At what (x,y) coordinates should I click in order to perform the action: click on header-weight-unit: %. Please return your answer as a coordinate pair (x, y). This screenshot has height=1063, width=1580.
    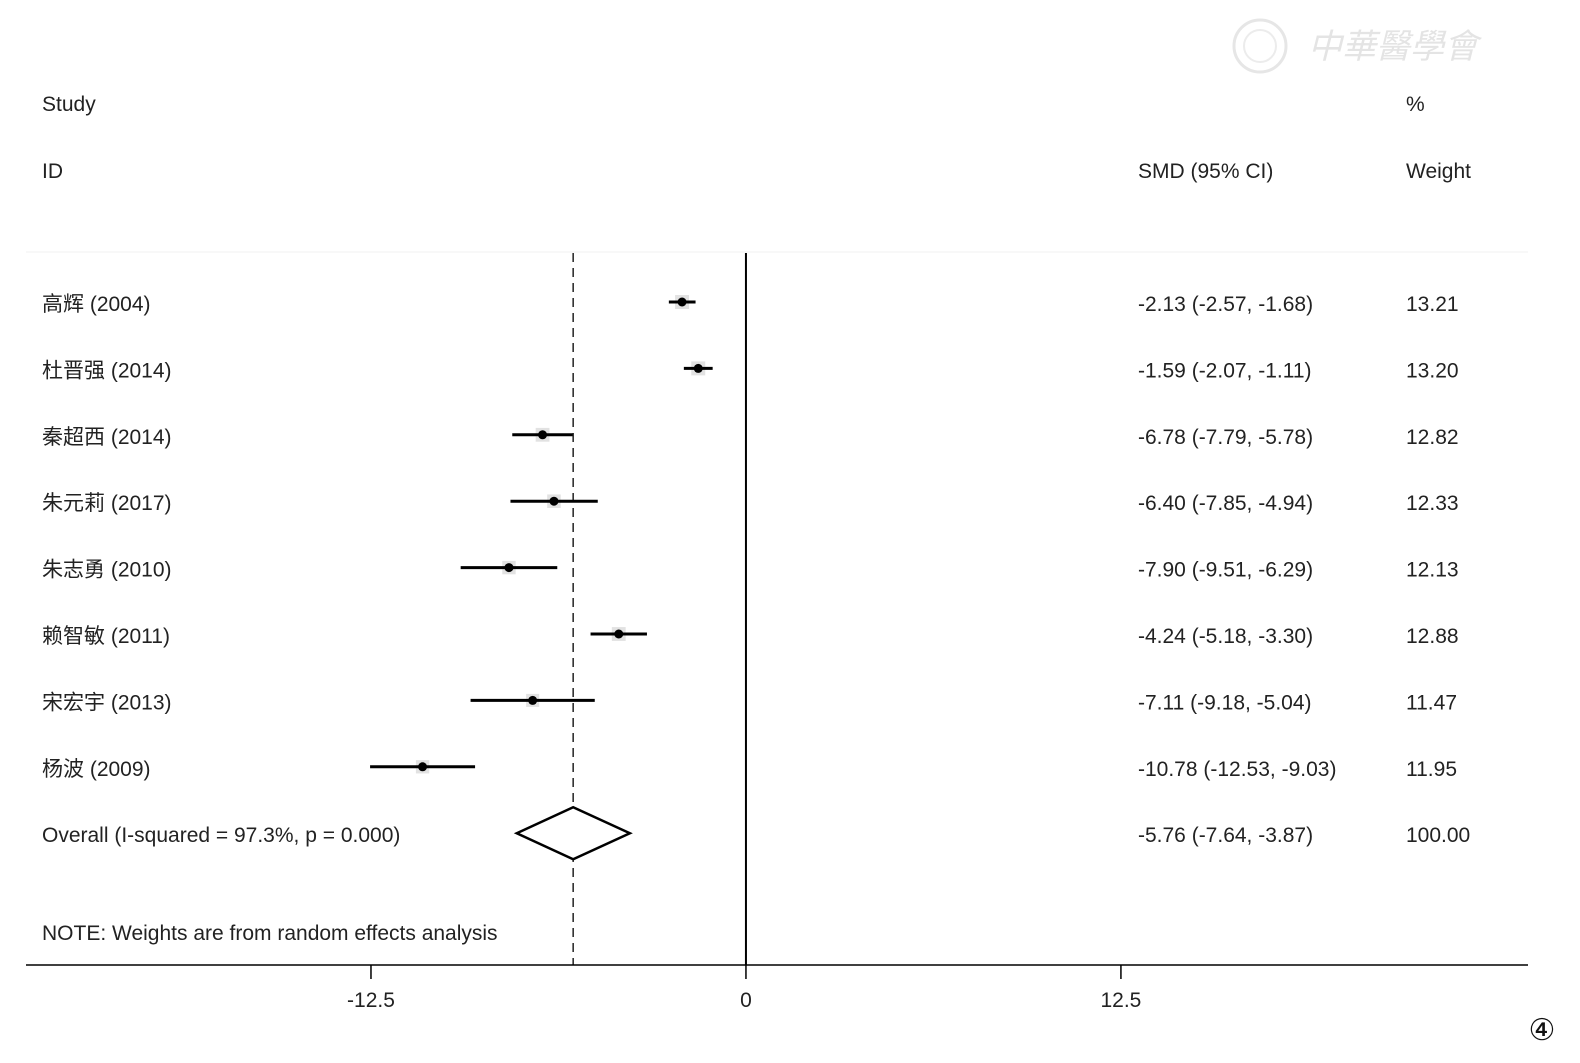
    Looking at the image, I should click on (1415, 104).